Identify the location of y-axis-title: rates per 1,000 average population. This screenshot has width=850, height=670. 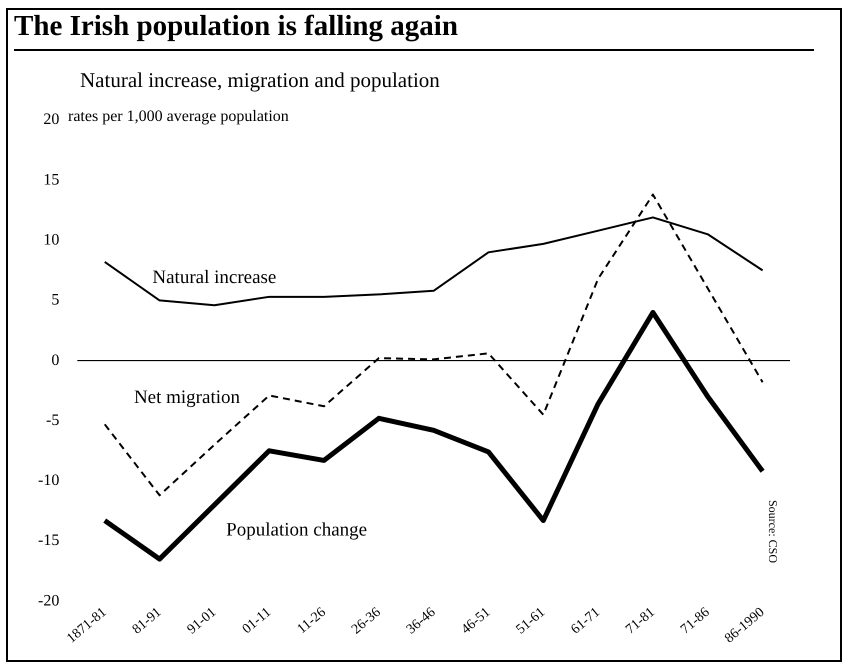
(178, 117).